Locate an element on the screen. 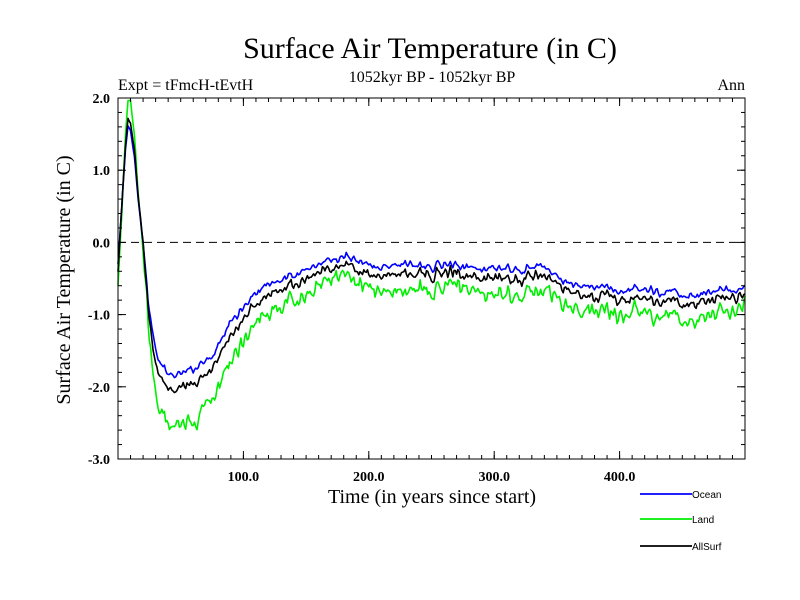 The width and height of the screenshot is (800, 600). y-tick-label: 1.0 is located at coordinates (102, 171).